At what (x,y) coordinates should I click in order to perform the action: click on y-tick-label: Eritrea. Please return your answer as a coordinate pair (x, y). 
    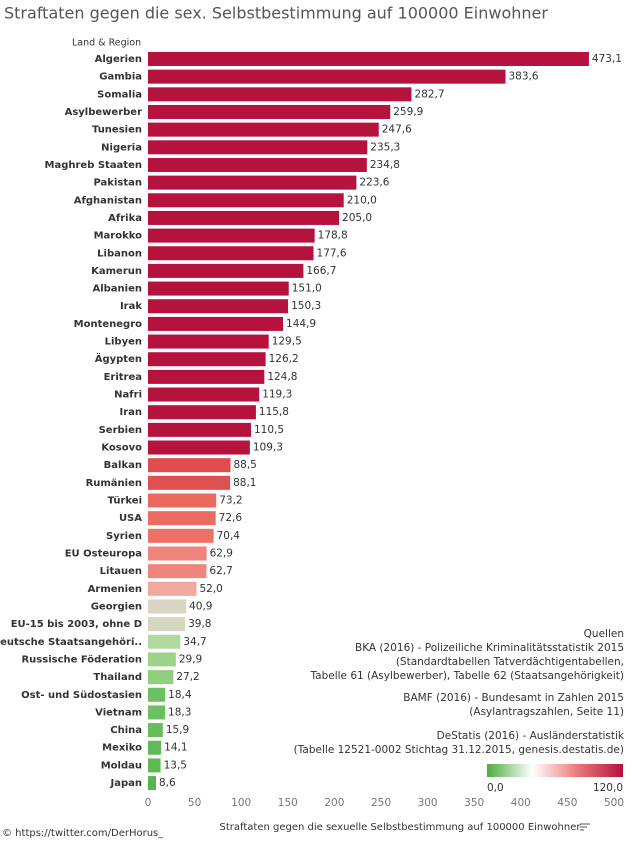
    Looking at the image, I should click on (123, 377).